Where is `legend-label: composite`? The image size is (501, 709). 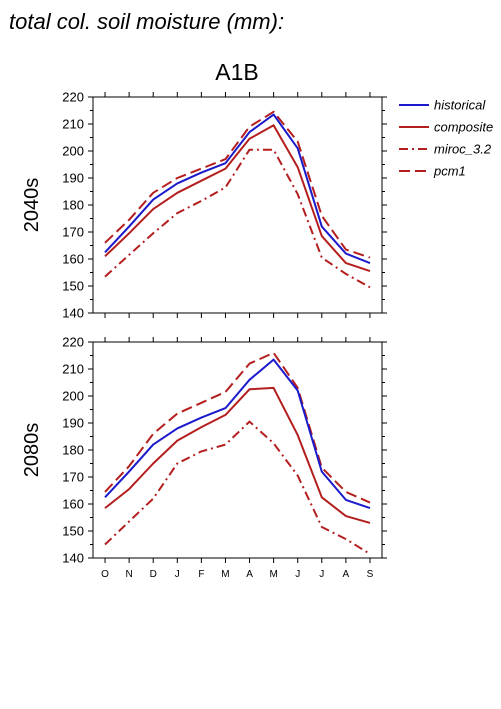
legend-label: composite is located at coordinates (463, 127).